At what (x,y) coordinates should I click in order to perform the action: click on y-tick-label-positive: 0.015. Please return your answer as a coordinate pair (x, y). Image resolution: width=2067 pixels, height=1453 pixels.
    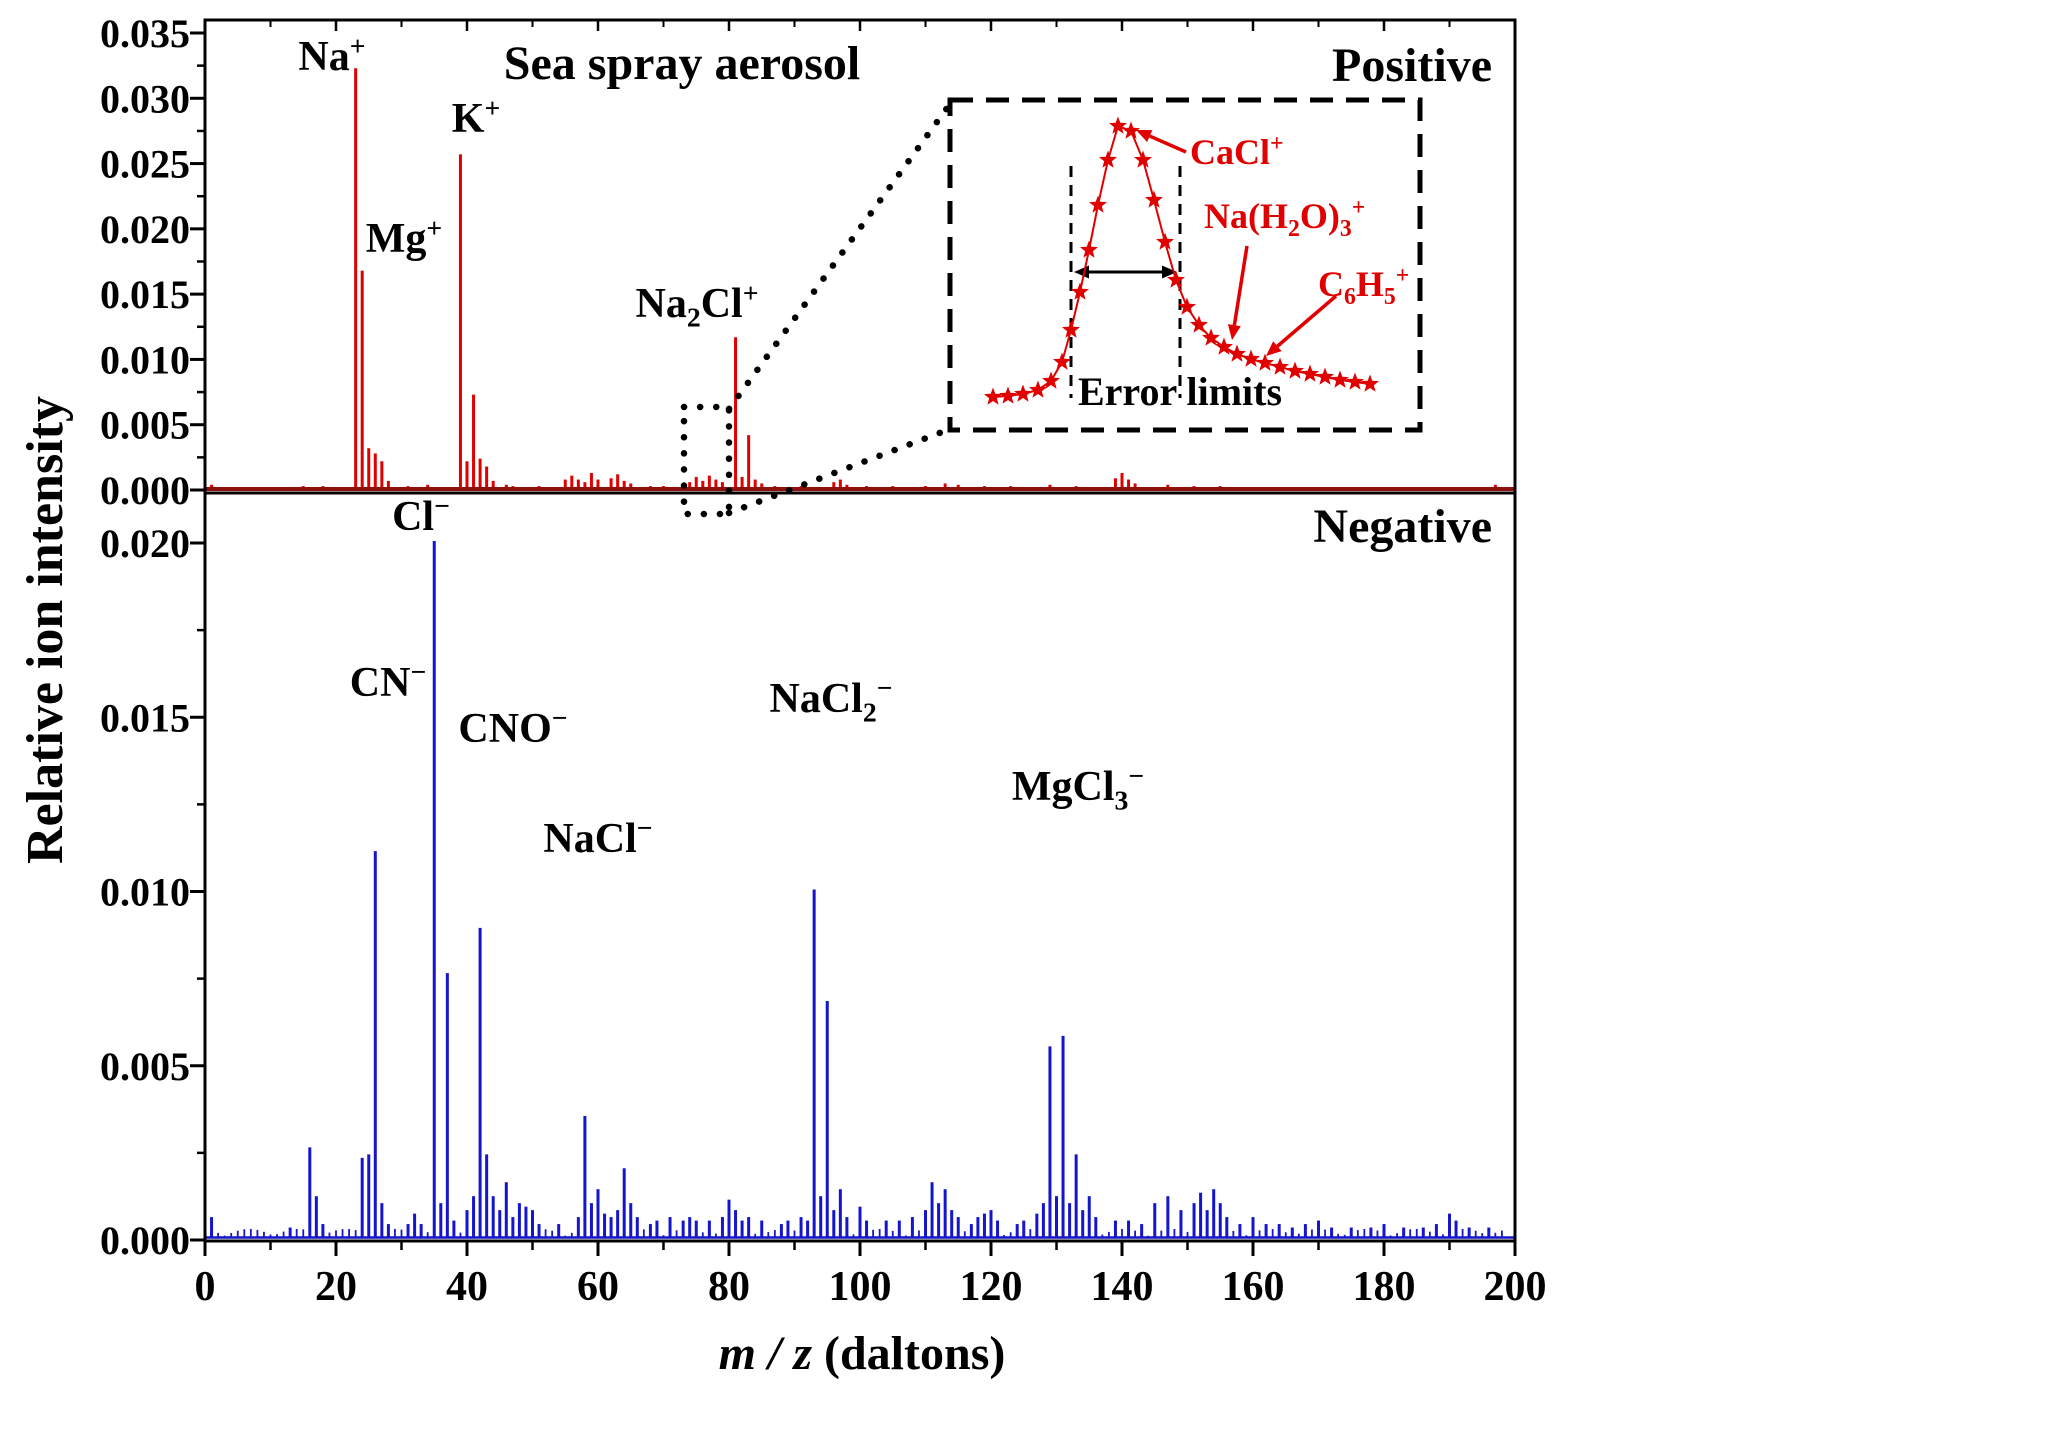
    Looking at the image, I should click on (145, 294).